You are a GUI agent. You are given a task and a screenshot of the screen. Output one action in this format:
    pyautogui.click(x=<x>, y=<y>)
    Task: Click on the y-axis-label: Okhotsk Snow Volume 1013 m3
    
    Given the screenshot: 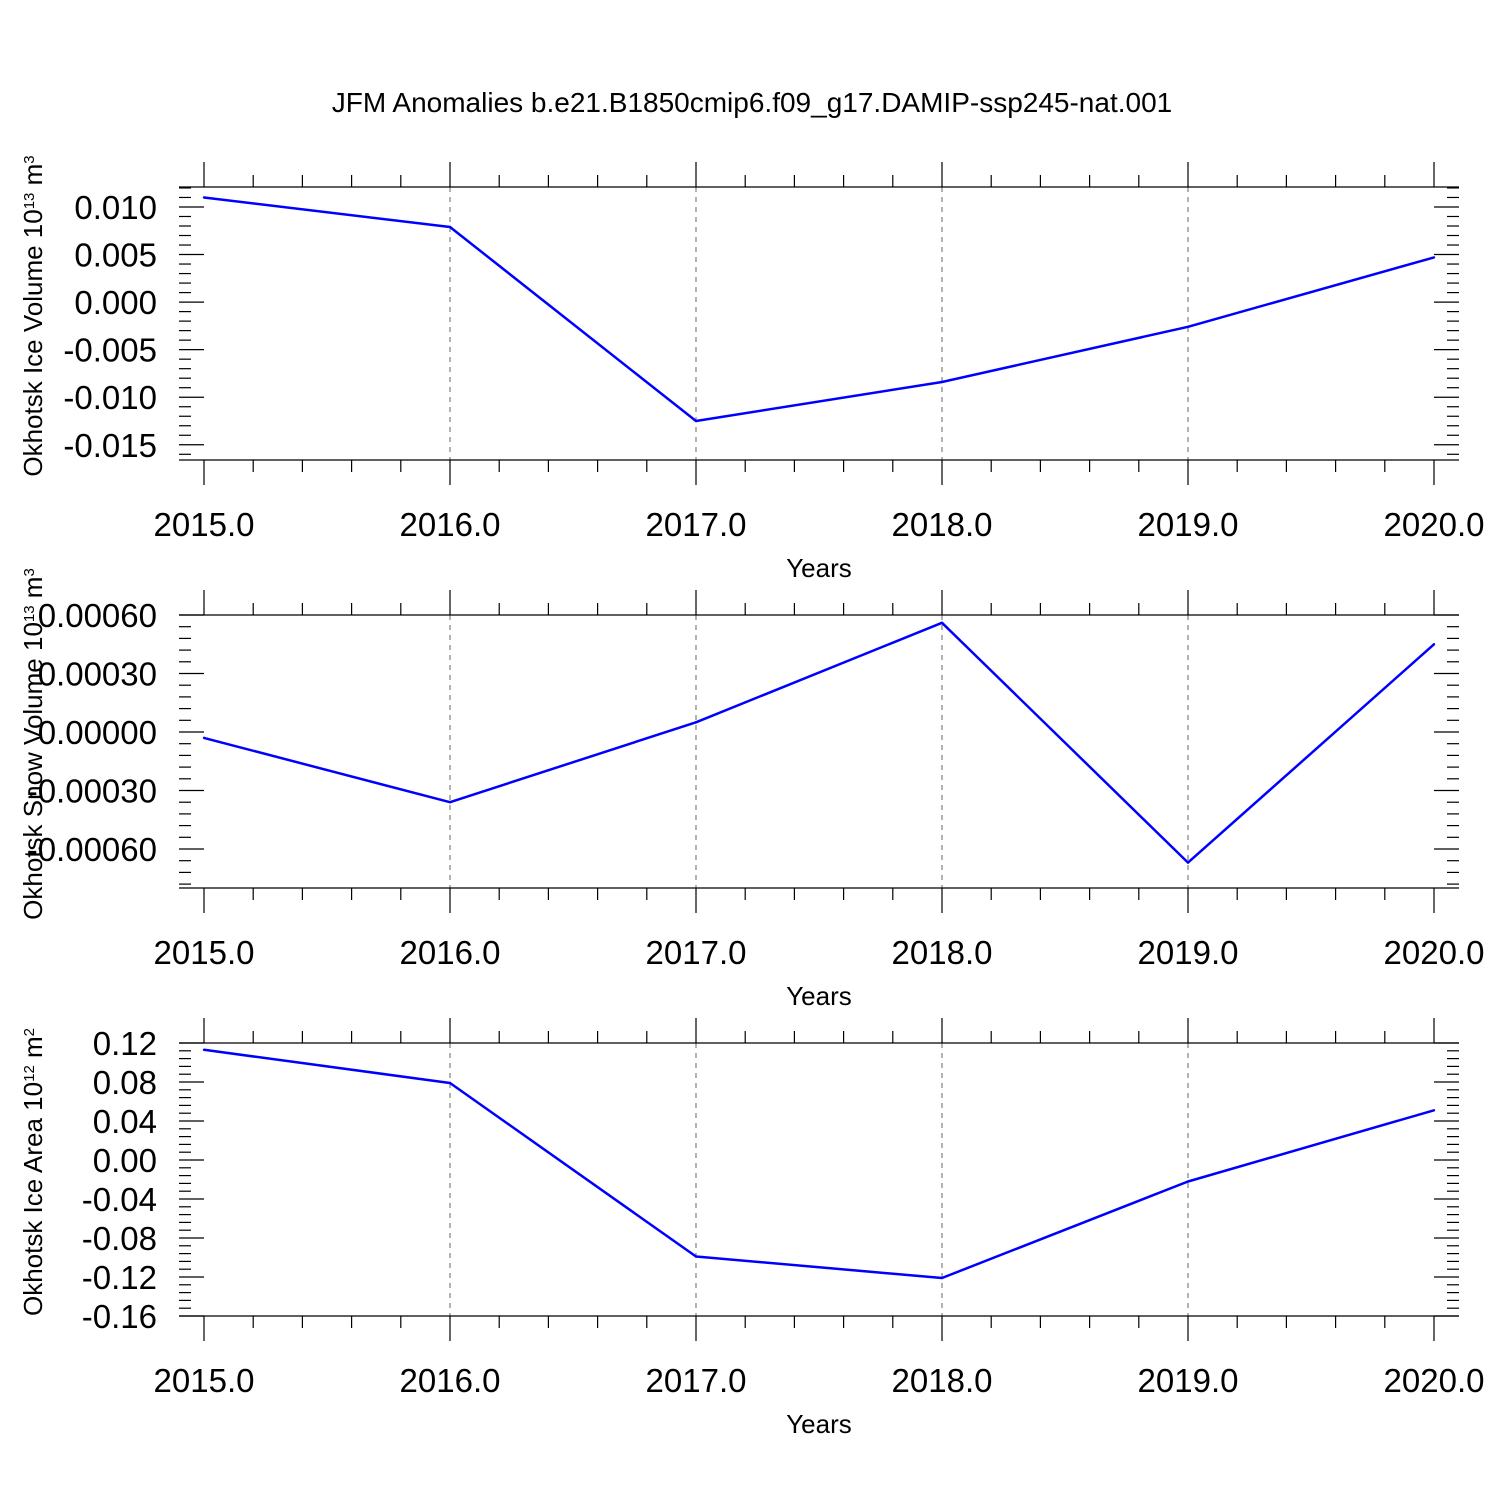 What is the action you would take?
    pyautogui.click(x=33, y=744)
    